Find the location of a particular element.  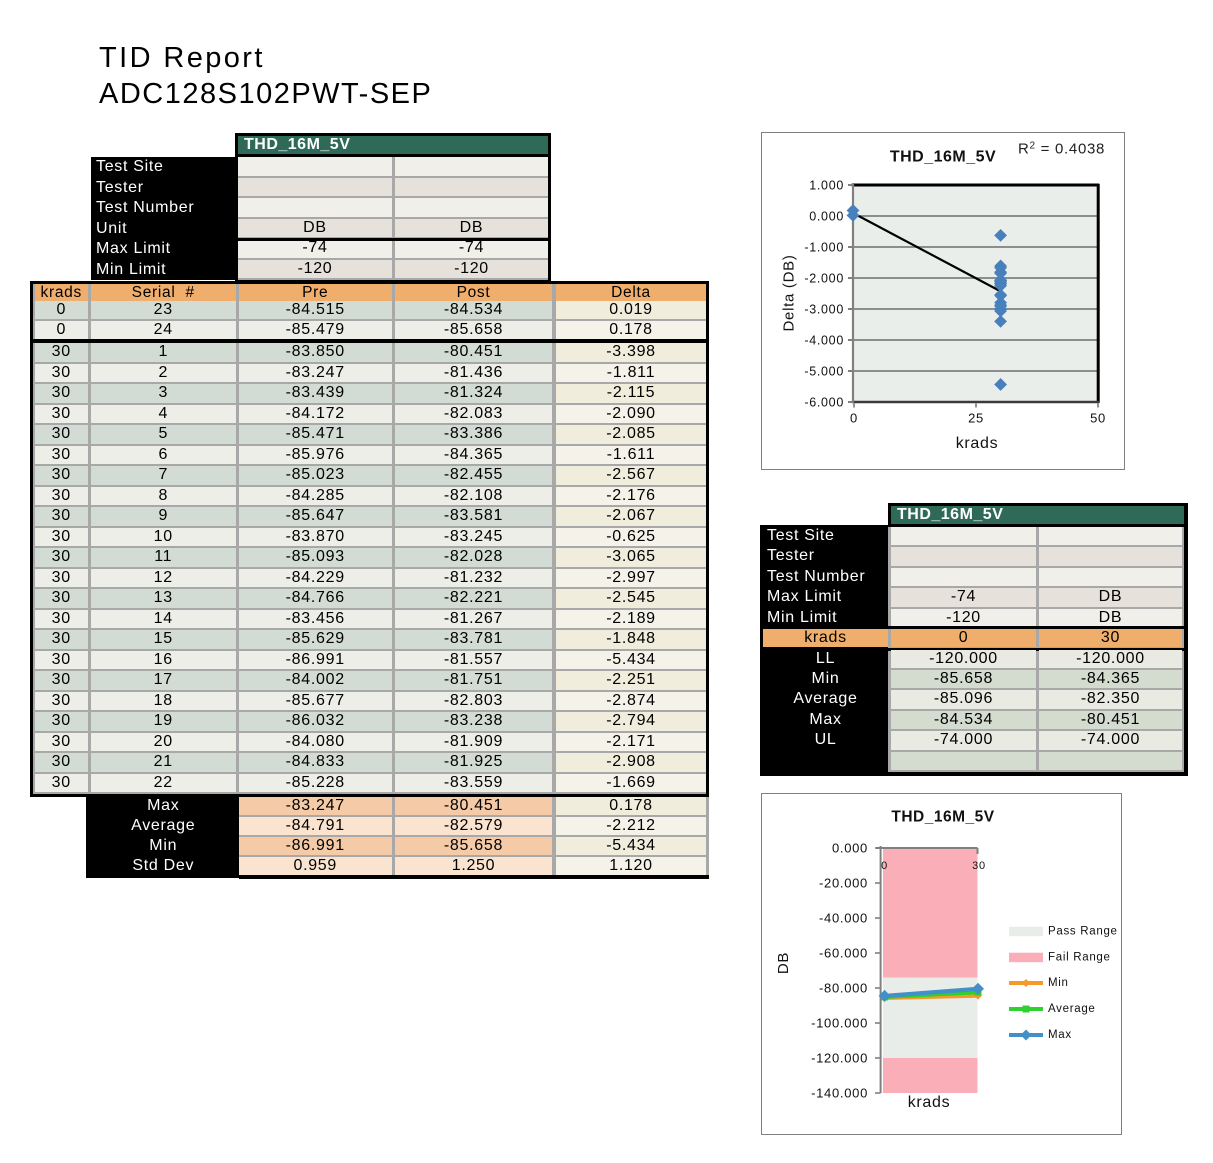

svg-text: 50 is located at coordinates (1098, 418).